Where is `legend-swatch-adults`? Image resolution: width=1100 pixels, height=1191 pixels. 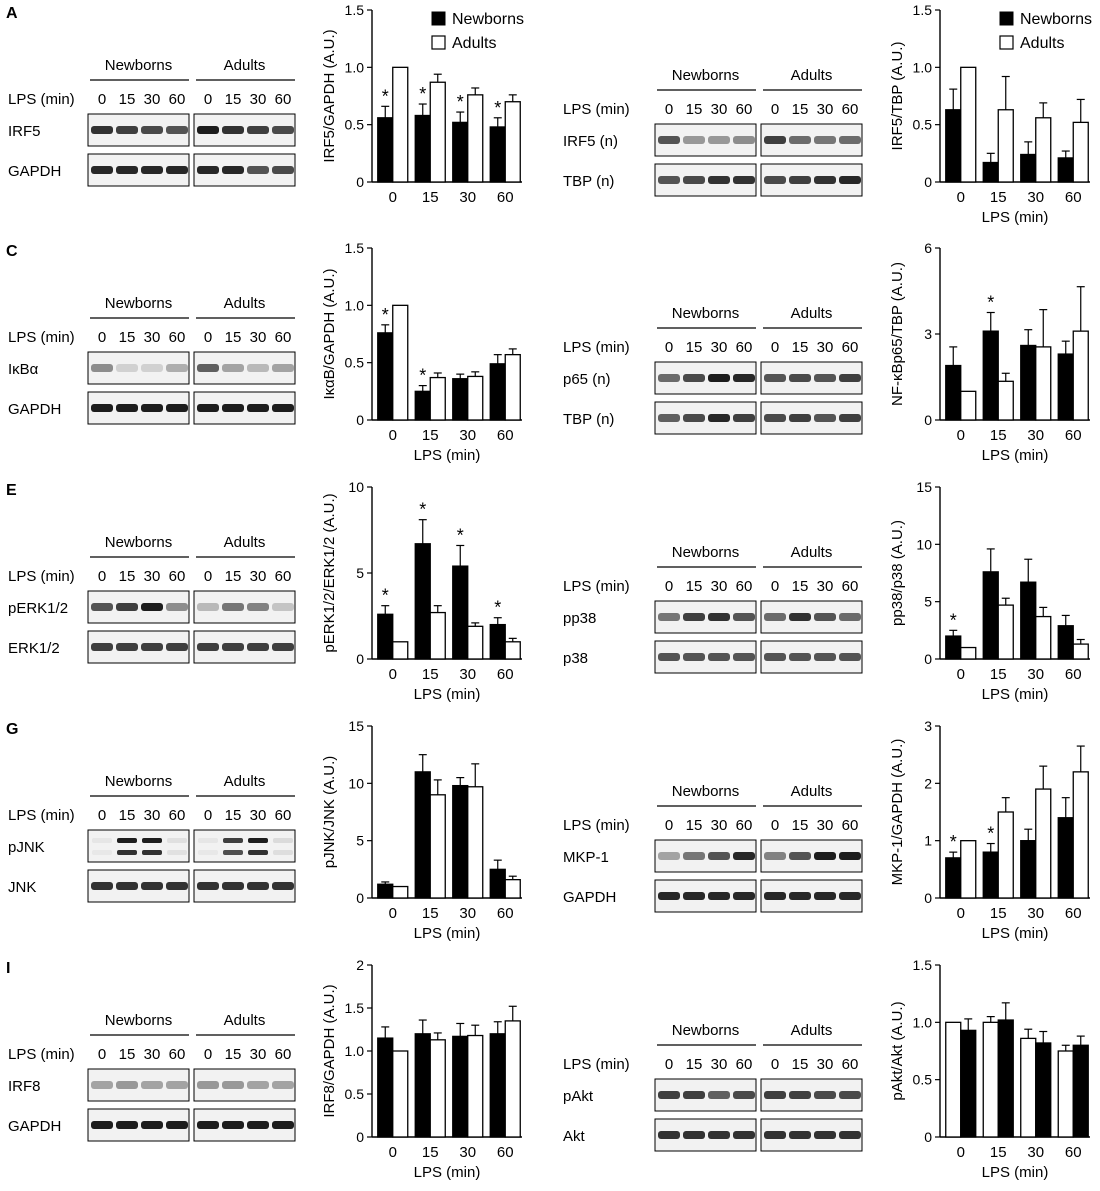 legend-swatch-adults is located at coordinates (1006, 42).